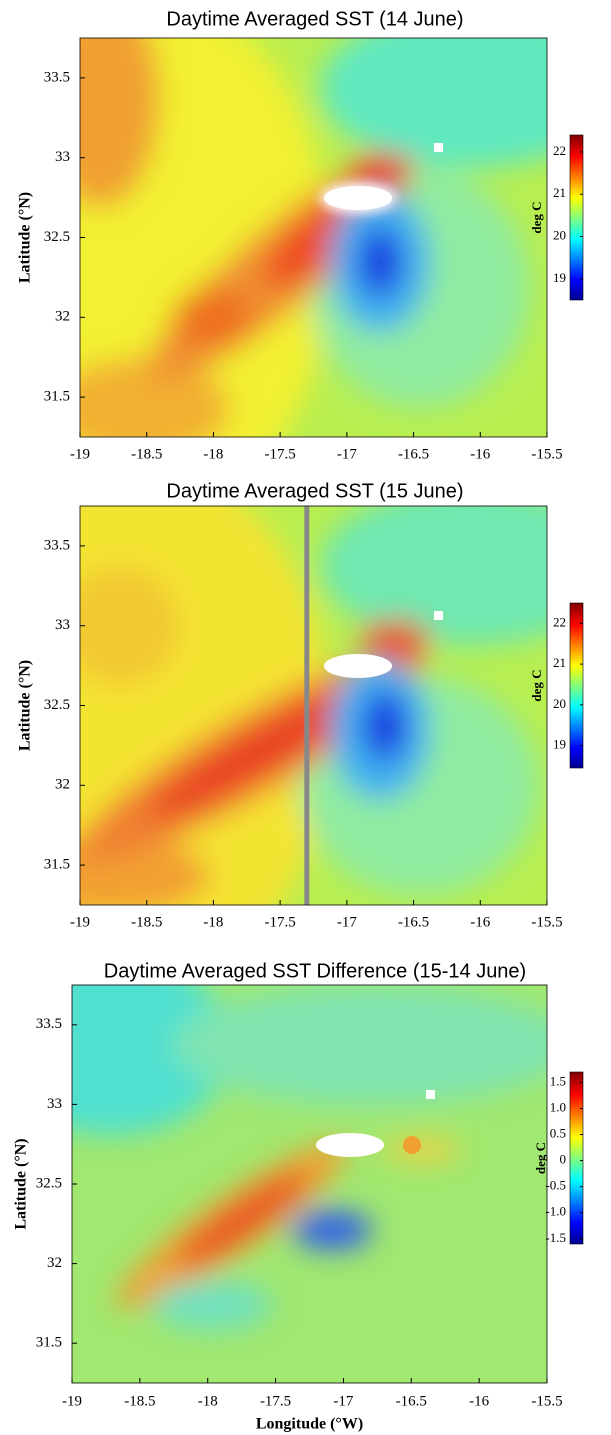  What do you see at coordinates (309, 1424) in the screenshot?
I see `x-axis-label: Longitude (°W)` at bounding box center [309, 1424].